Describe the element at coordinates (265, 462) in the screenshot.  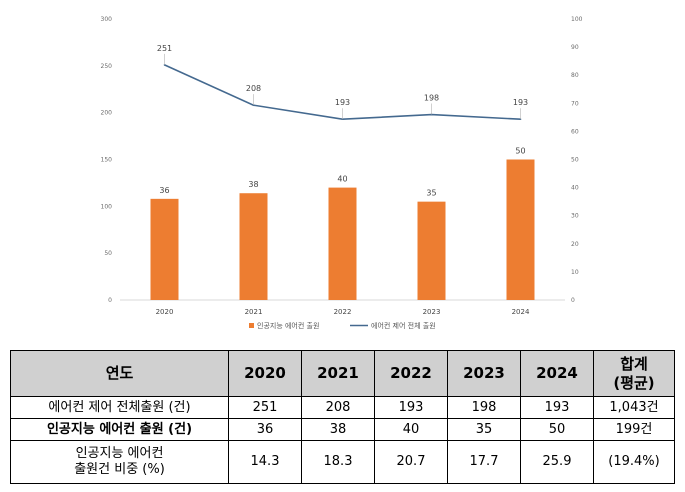
I see `table-cell: 14.3` at that location.